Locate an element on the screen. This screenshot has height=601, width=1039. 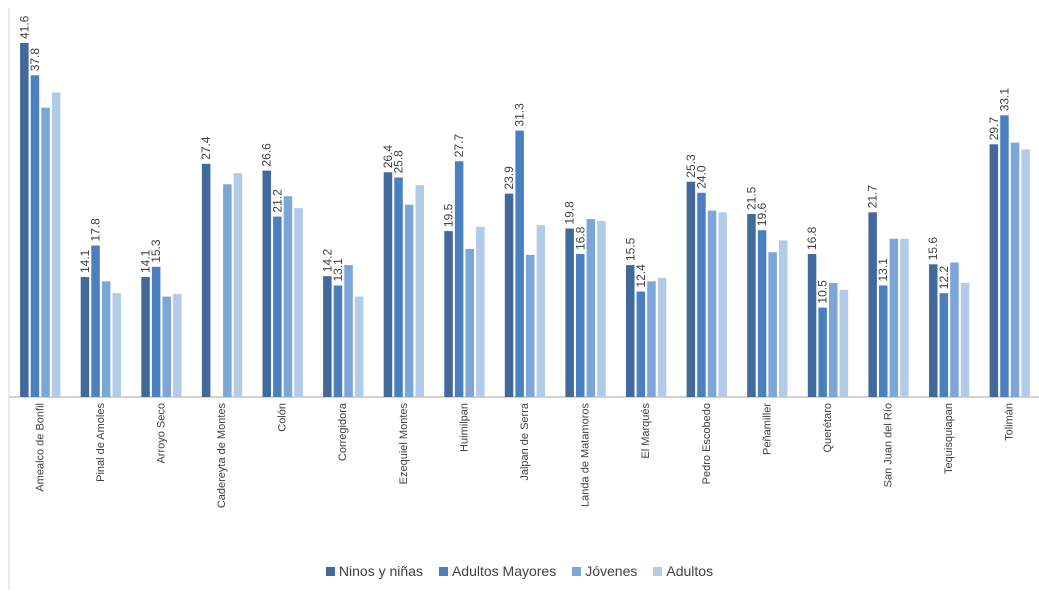
data-label: 31.3 is located at coordinates (520, 115).